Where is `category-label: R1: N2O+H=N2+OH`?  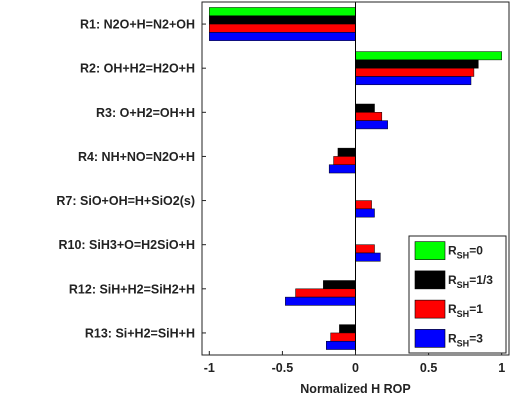
category-label: R1: N2O+H=N2+OH is located at coordinates (137, 25).